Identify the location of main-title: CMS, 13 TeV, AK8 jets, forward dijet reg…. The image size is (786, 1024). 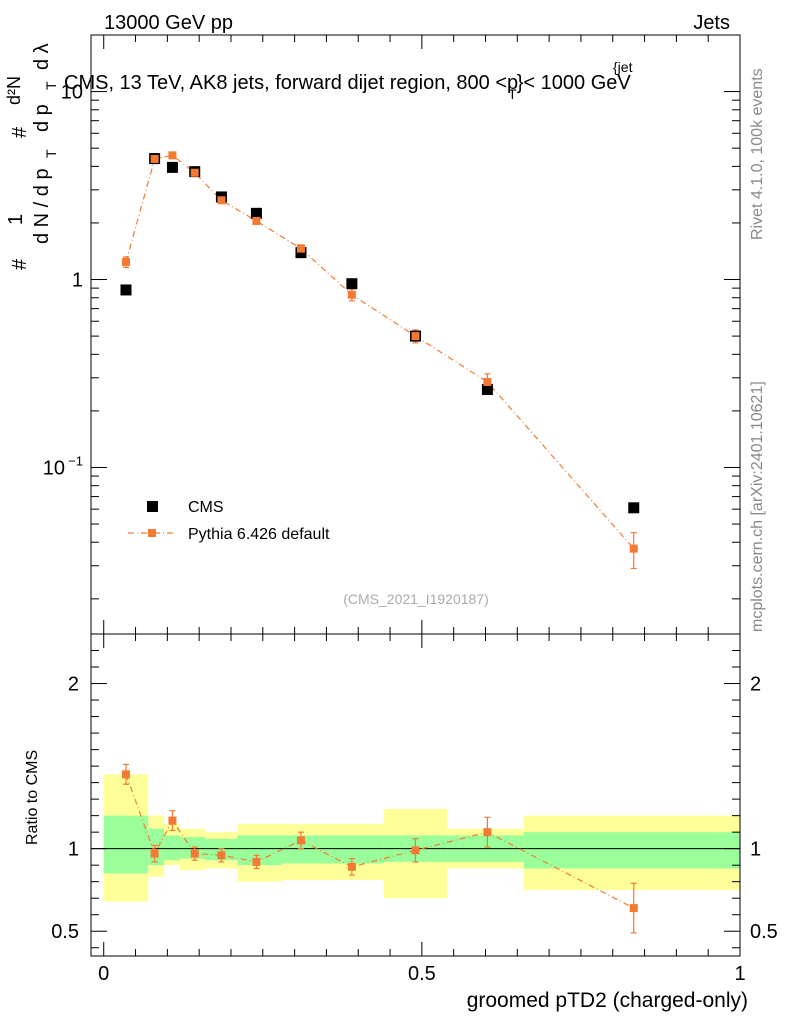
(347, 87).